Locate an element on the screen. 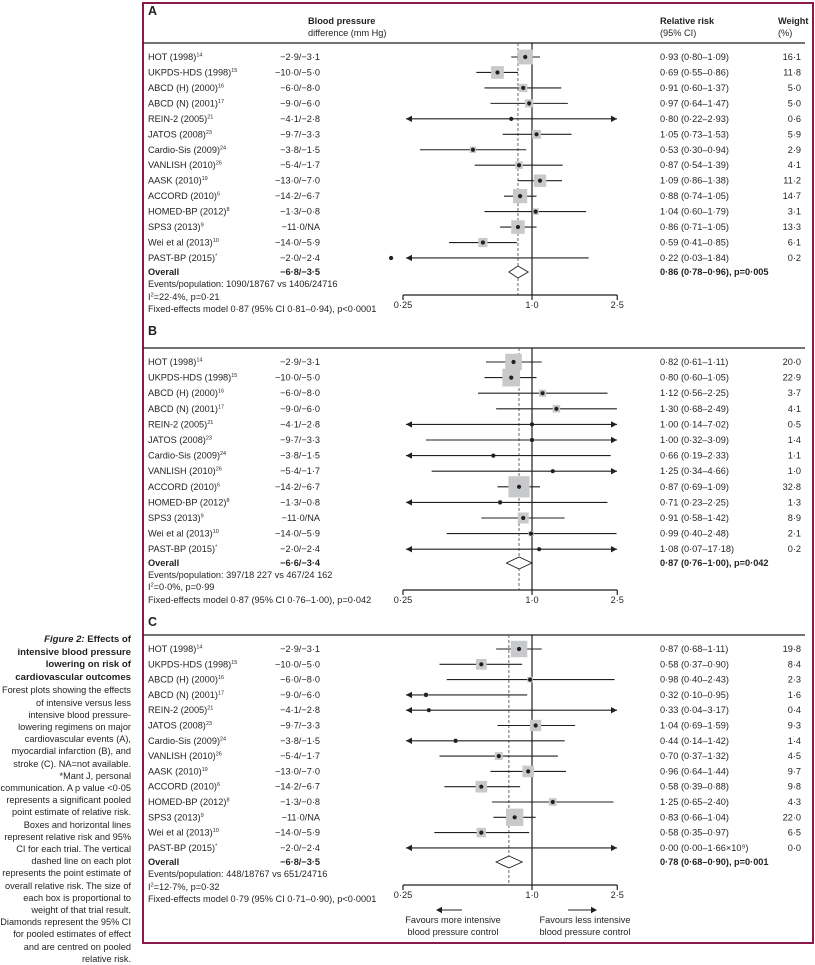 The height and width of the screenshot is (965, 815). study-name: SPS3 (2013)9 is located at coordinates (176, 227).